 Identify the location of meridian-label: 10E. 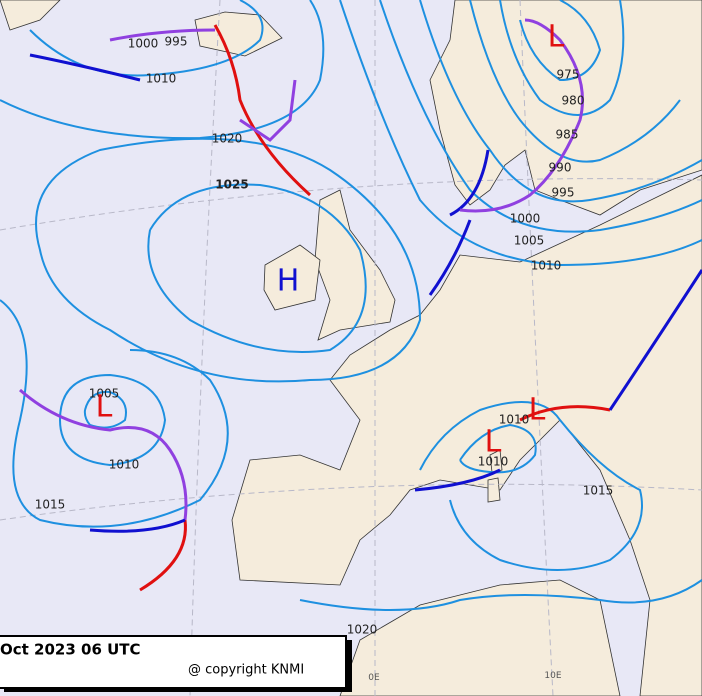
(552, 676).